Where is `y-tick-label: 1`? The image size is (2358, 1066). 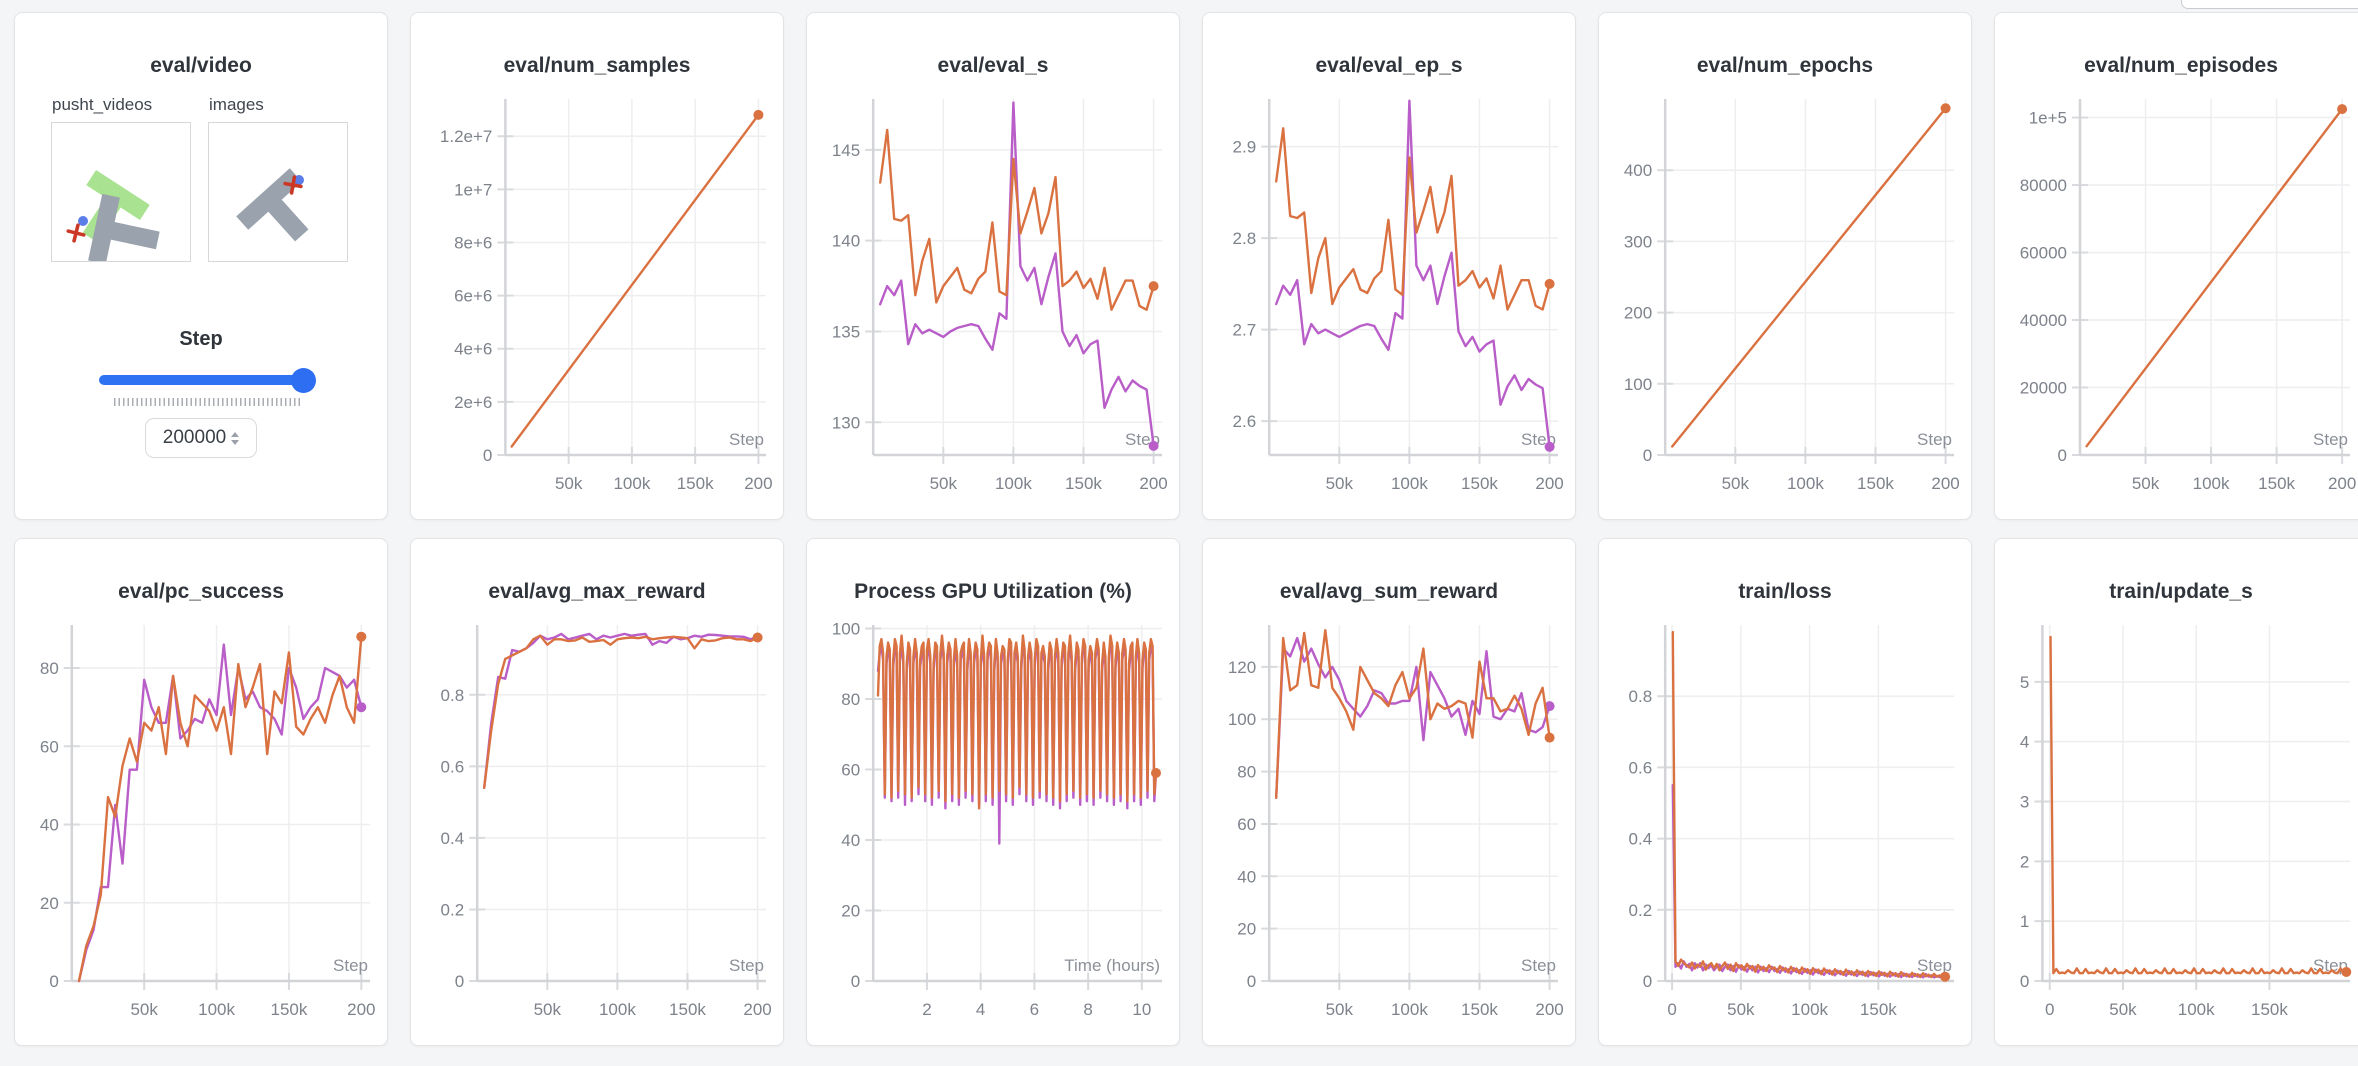
y-tick-label: 1 is located at coordinates (2024, 921).